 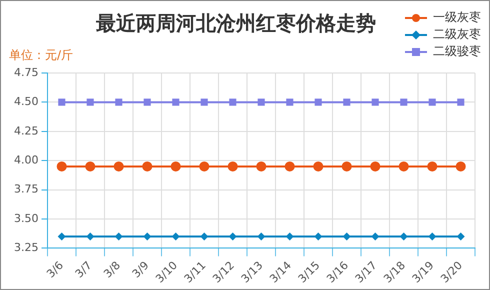 What do you see at coordinates (236, 23) in the screenshot?
I see `chart-title: 最近两周河北沧州红枣价格走势` at bounding box center [236, 23].